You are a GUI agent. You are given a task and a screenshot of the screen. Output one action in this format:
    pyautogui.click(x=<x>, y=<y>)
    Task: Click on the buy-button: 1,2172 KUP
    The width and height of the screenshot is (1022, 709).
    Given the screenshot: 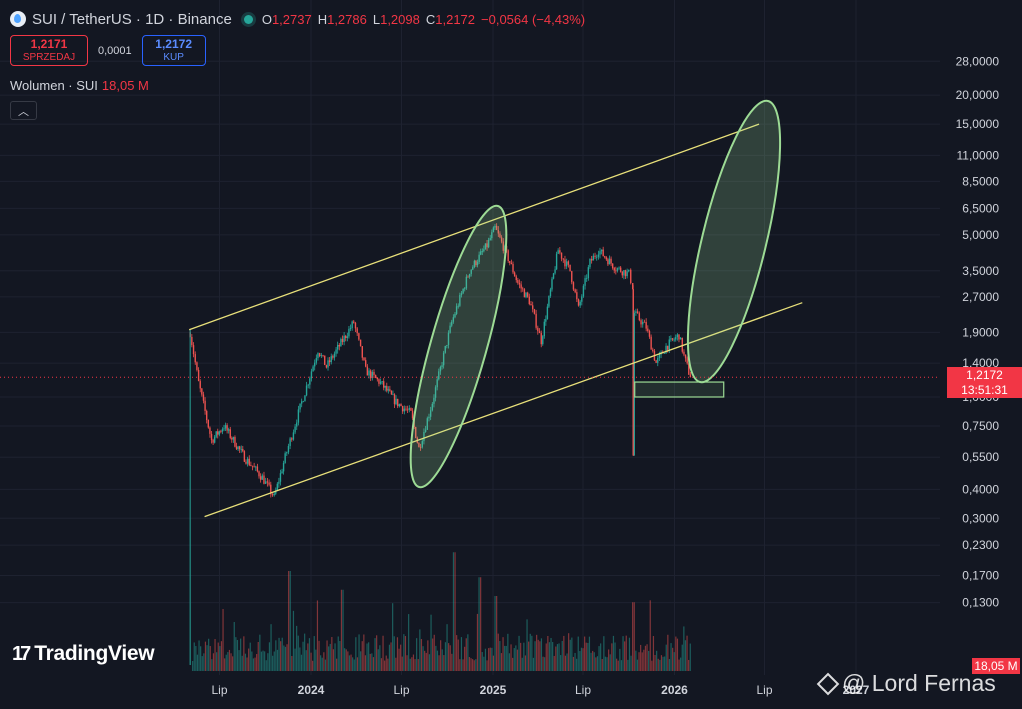 What is the action you would take?
    pyautogui.click(x=173, y=50)
    